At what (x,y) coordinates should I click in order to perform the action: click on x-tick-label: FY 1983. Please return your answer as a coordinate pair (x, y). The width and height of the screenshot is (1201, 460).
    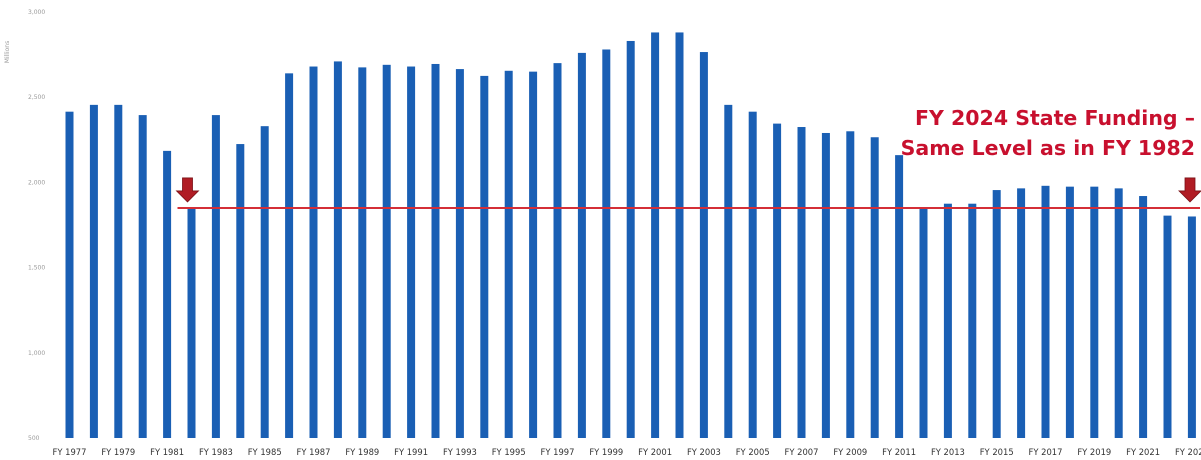
    Looking at the image, I should click on (216, 452).